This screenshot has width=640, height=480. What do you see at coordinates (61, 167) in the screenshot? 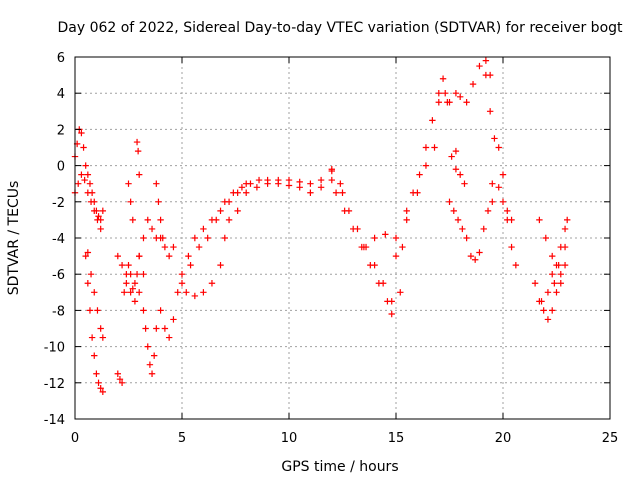
I see `y-tick-label: 0` at bounding box center [61, 167].